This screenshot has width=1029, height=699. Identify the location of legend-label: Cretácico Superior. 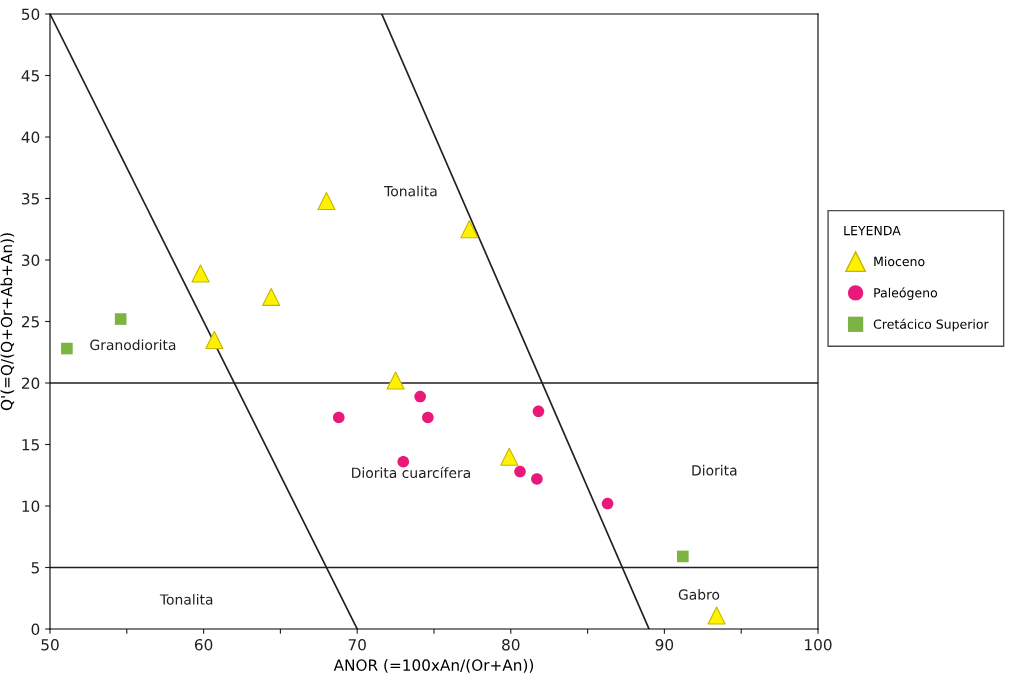
(931, 325).